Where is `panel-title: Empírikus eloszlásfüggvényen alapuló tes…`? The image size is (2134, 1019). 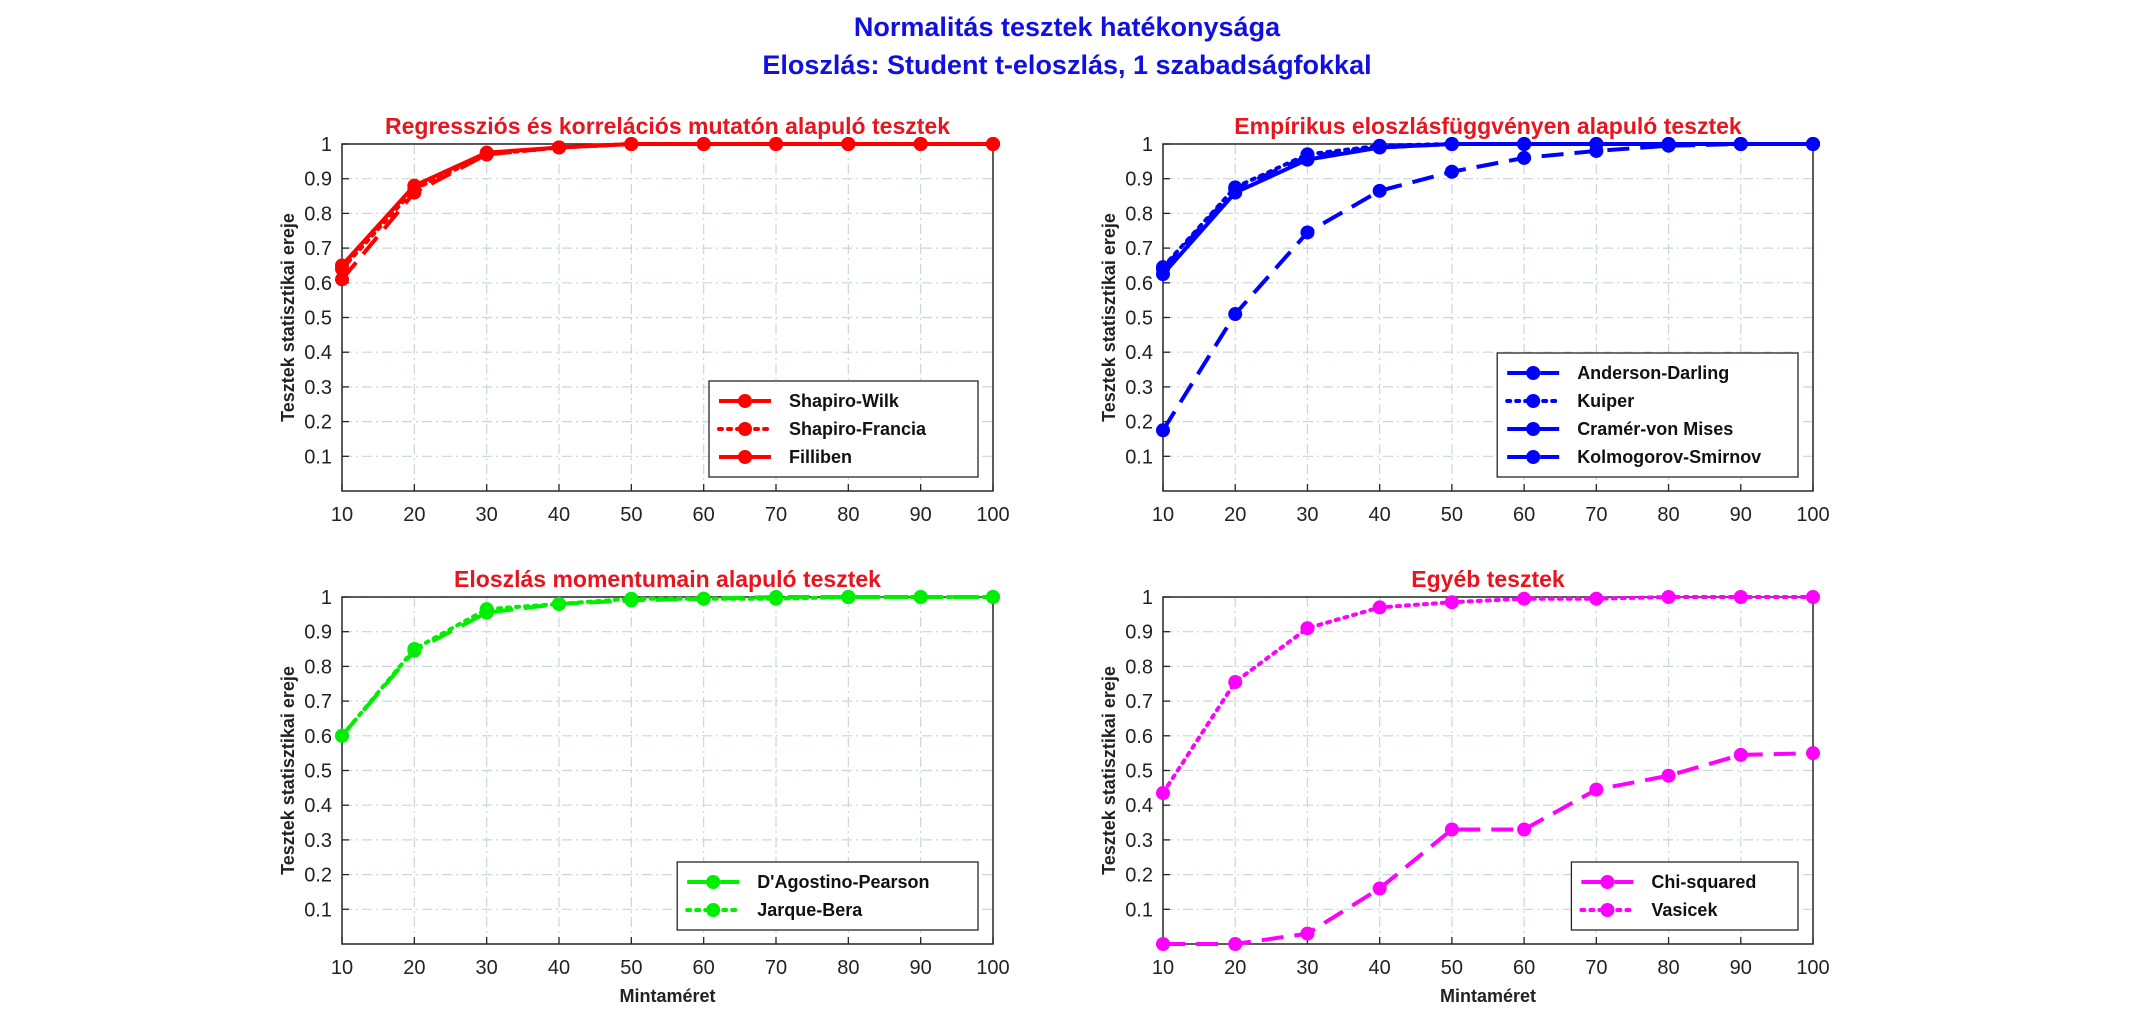 panel-title: Empírikus eloszlásfüggvényen alapuló tes… is located at coordinates (1488, 126).